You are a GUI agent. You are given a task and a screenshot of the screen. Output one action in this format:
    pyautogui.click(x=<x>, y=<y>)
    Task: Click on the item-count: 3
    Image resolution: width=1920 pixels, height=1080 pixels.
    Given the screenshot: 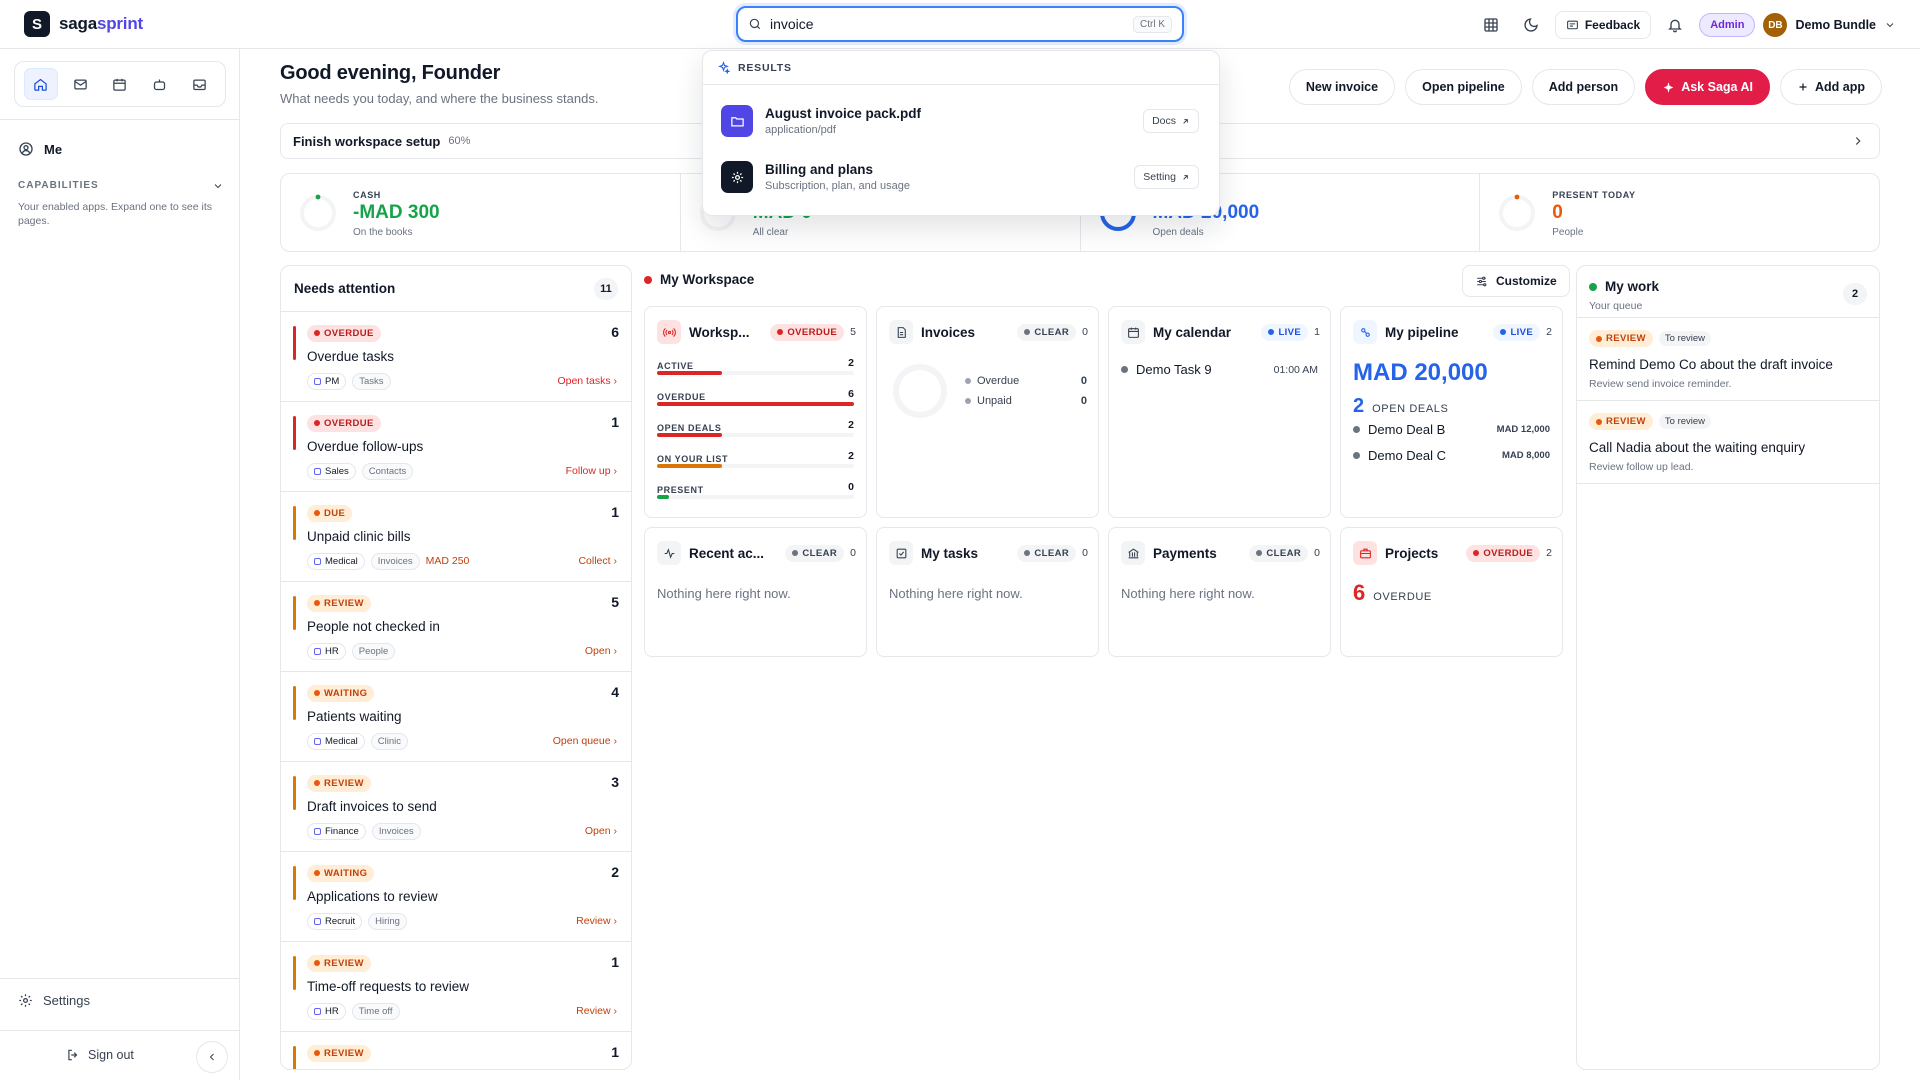 What is the action you would take?
    pyautogui.click(x=615, y=782)
    